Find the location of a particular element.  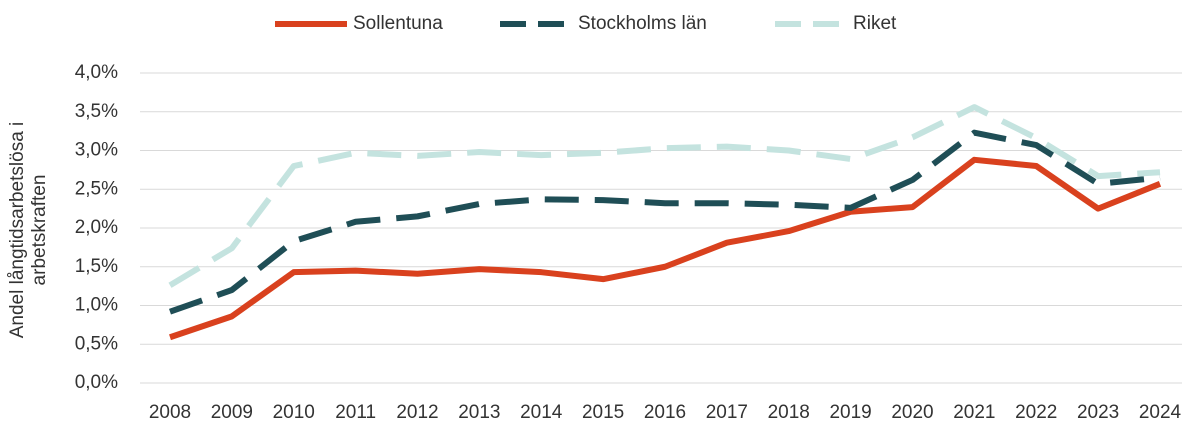

x-tick-label: 2019 is located at coordinates (850, 412).